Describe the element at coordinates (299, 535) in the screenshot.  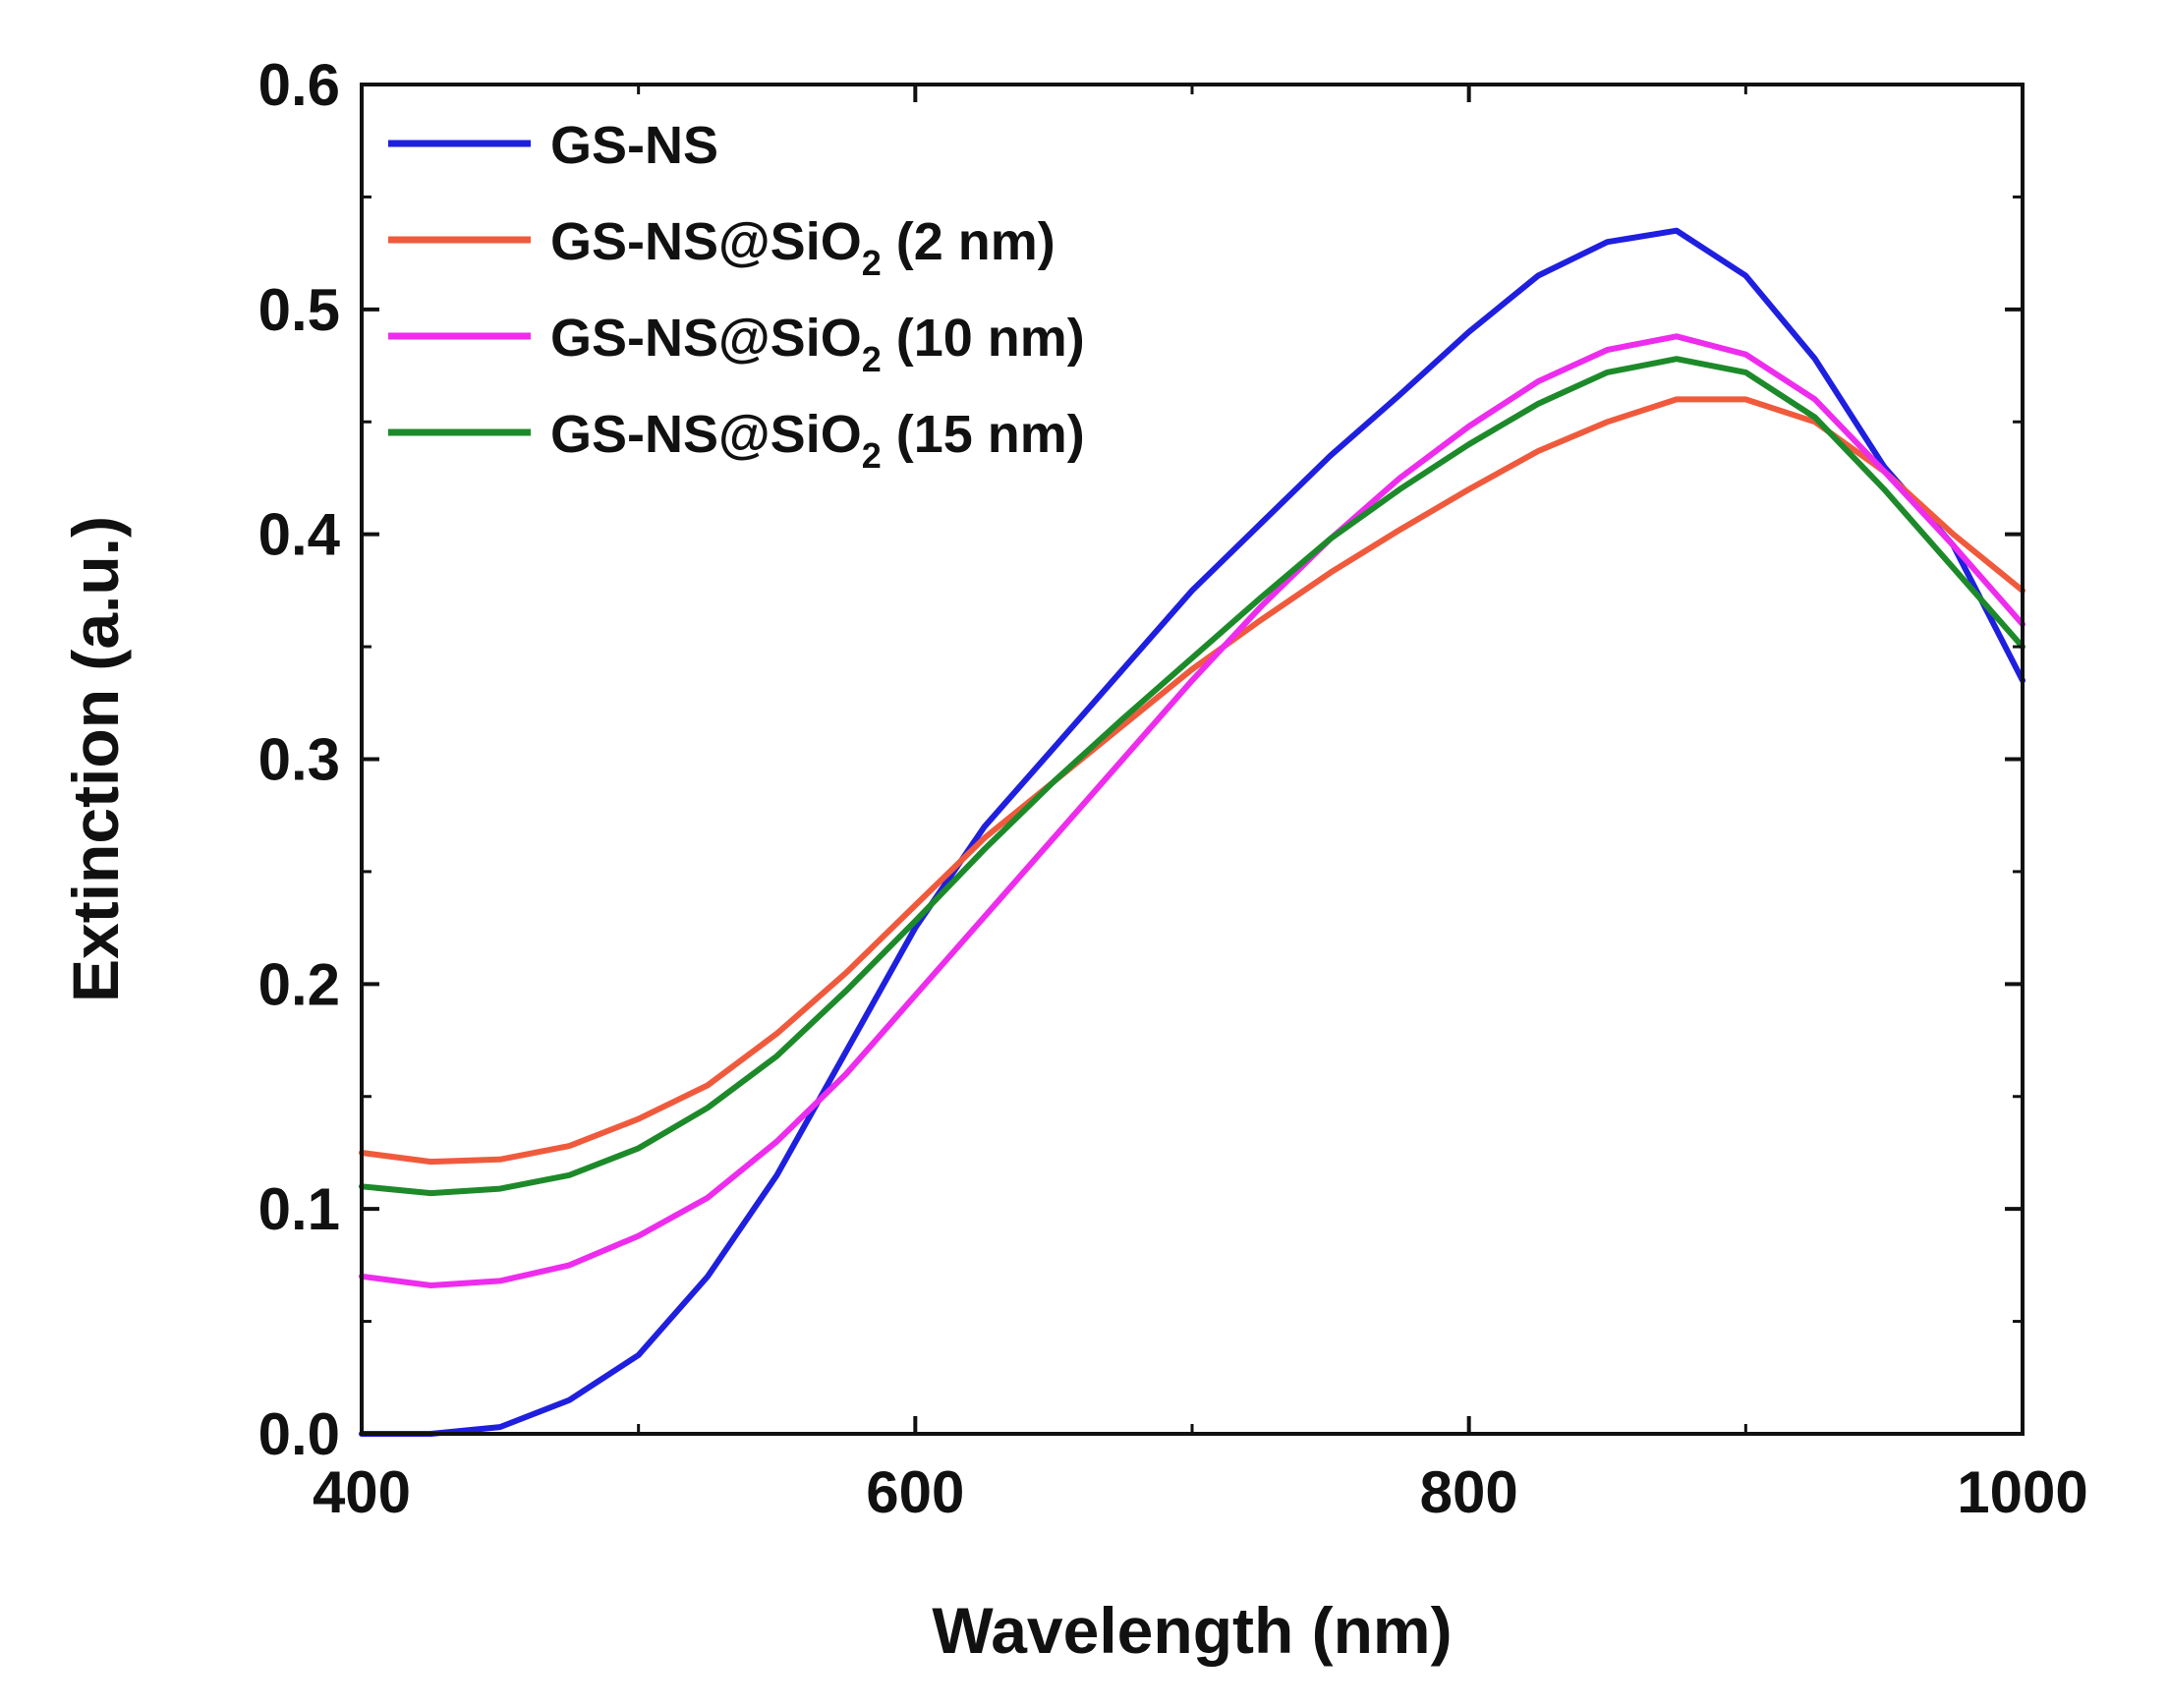
I see `y-tick-label: 0.4` at that location.